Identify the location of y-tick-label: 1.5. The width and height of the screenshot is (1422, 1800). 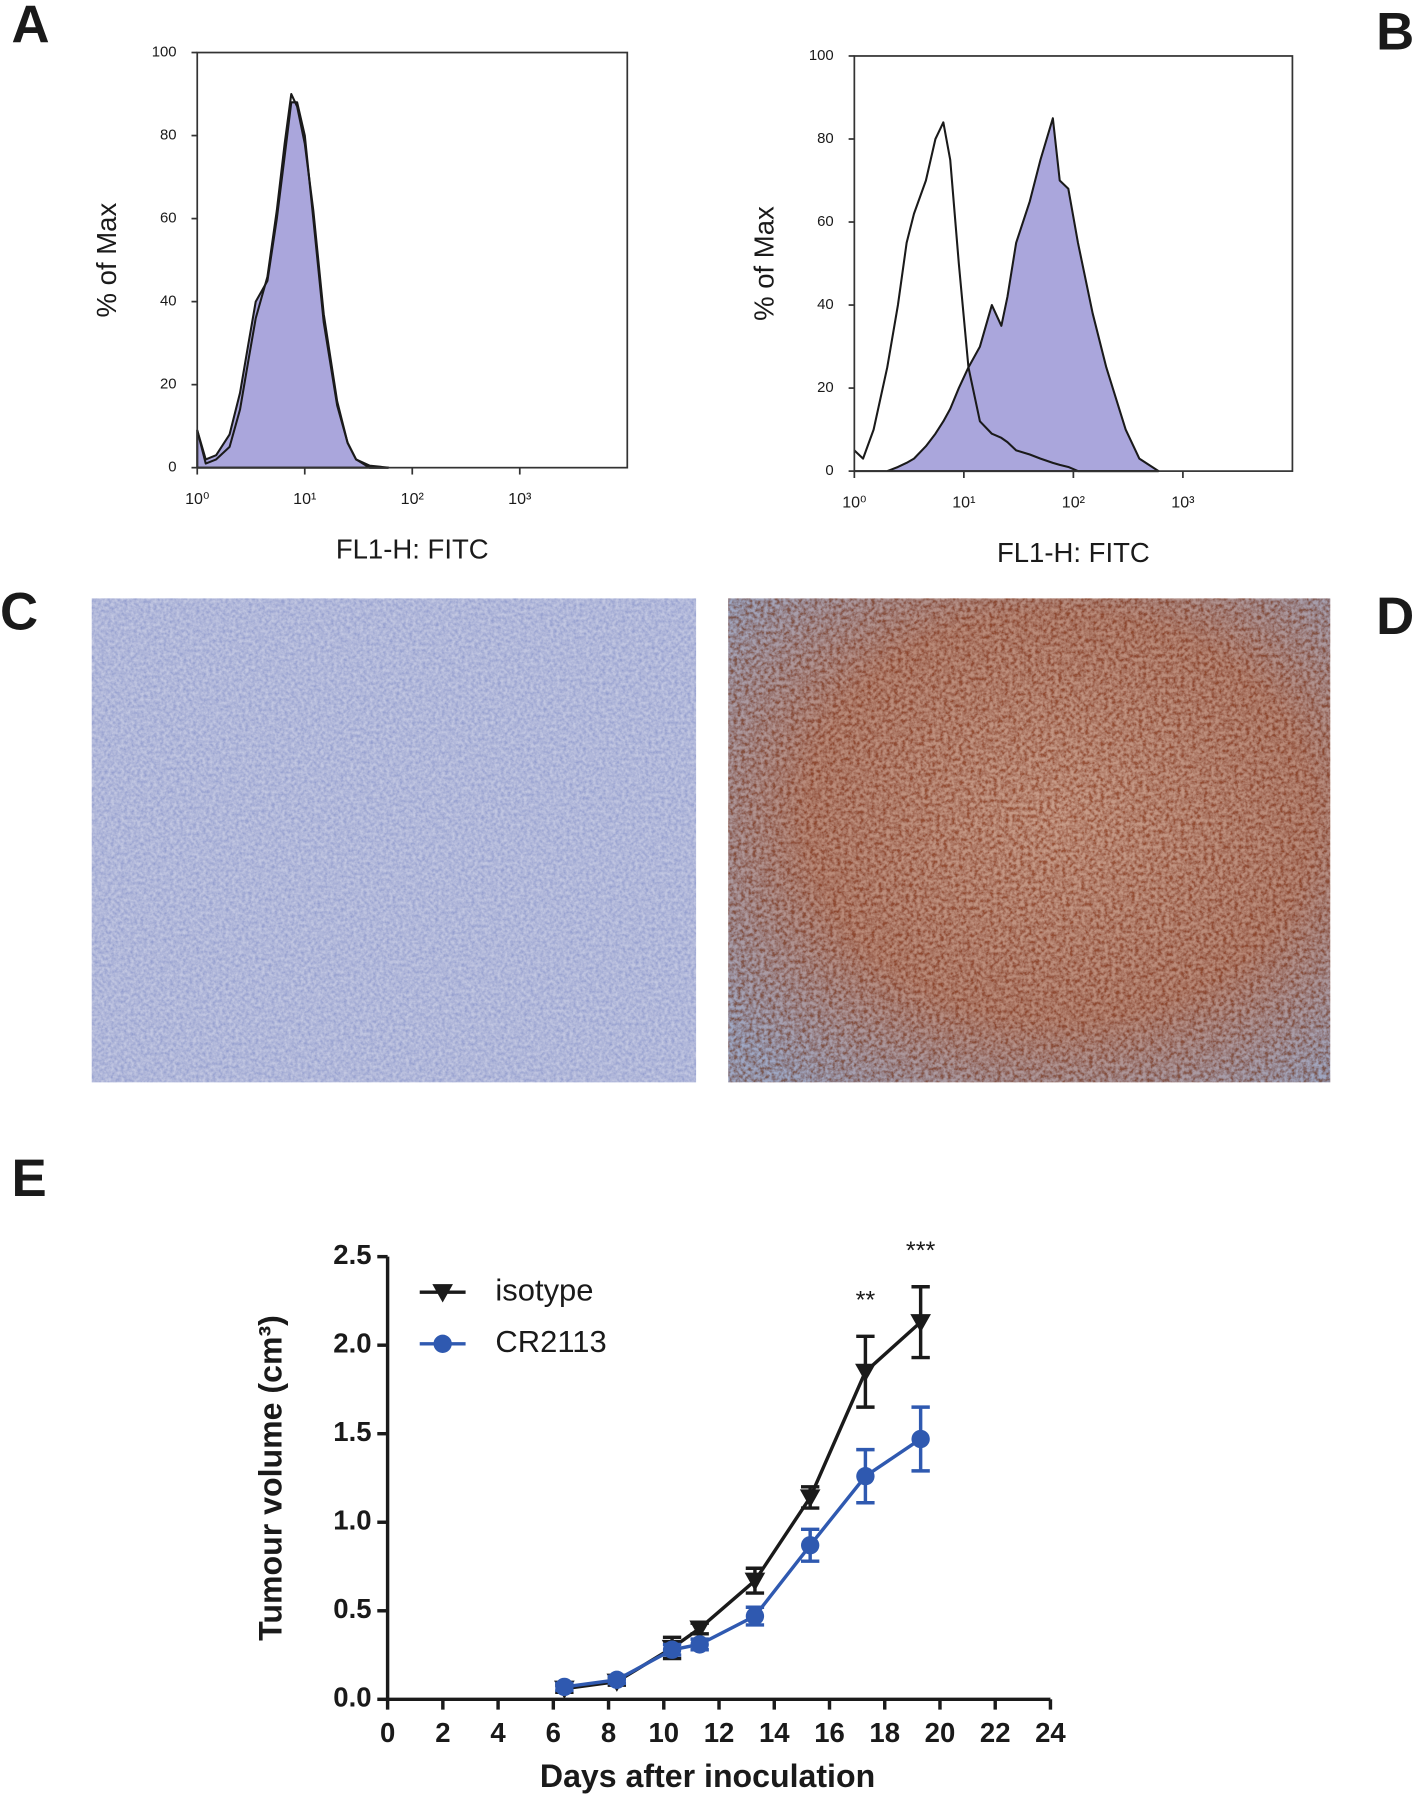
(352, 1431).